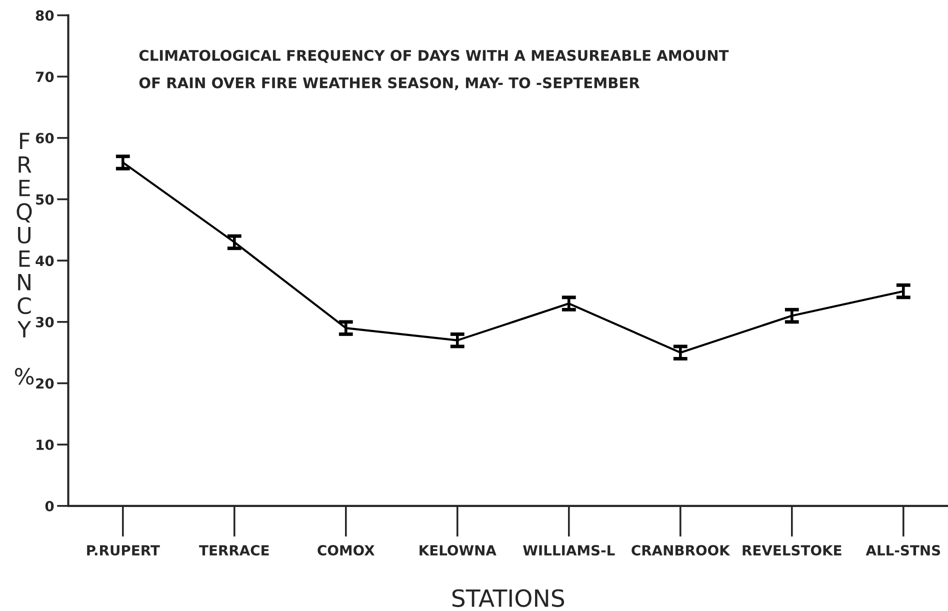  What do you see at coordinates (49, 506) in the screenshot?
I see `y-tick-label: 0` at bounding box center [49, 506].